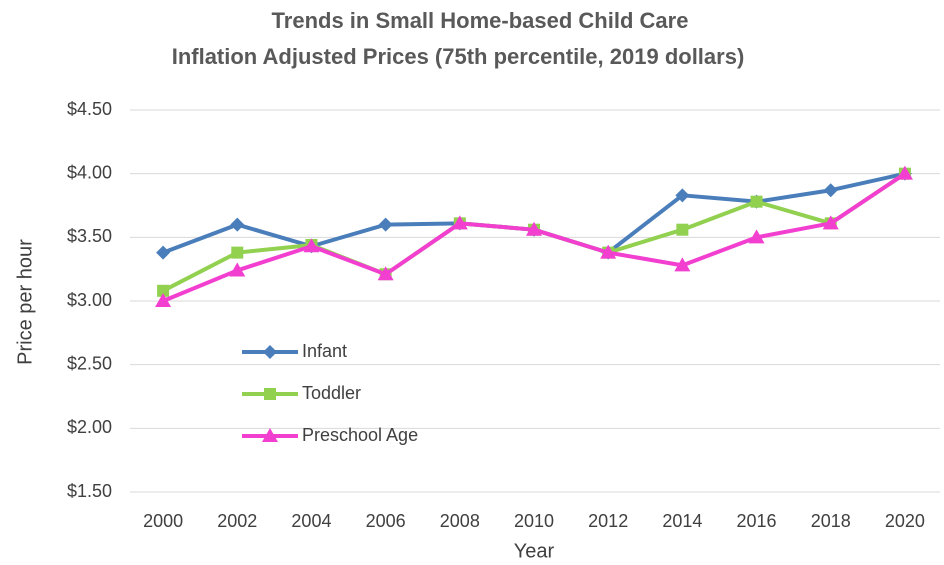 The width and height of the screenshot is (944, 565). Describe the element at coordinates (89, 491) in the screenshot. I see `y-tick-label: $1.50` at that location.